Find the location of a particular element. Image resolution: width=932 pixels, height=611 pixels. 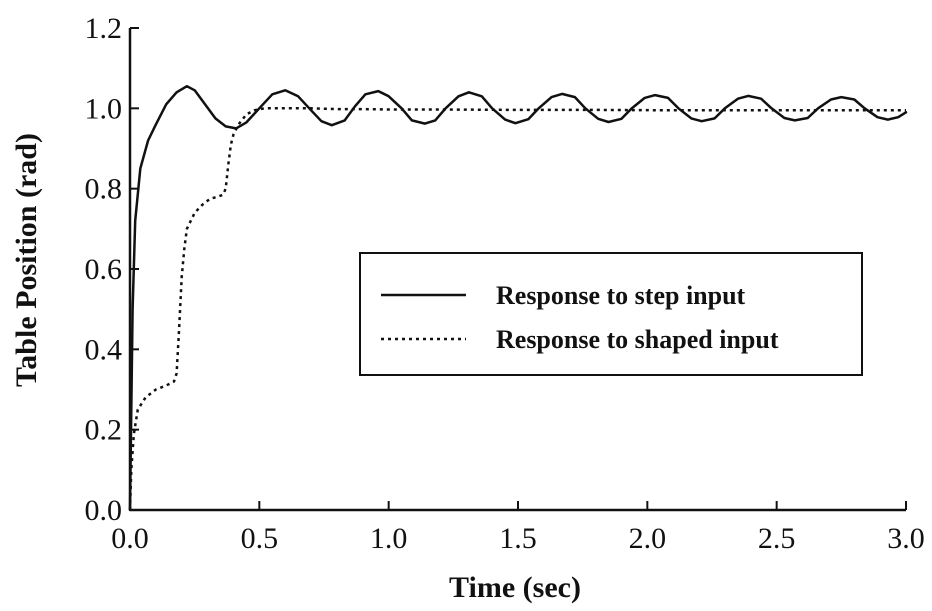

legend-label-shaped: Response to shaped input is located at coordinates (637, 339).